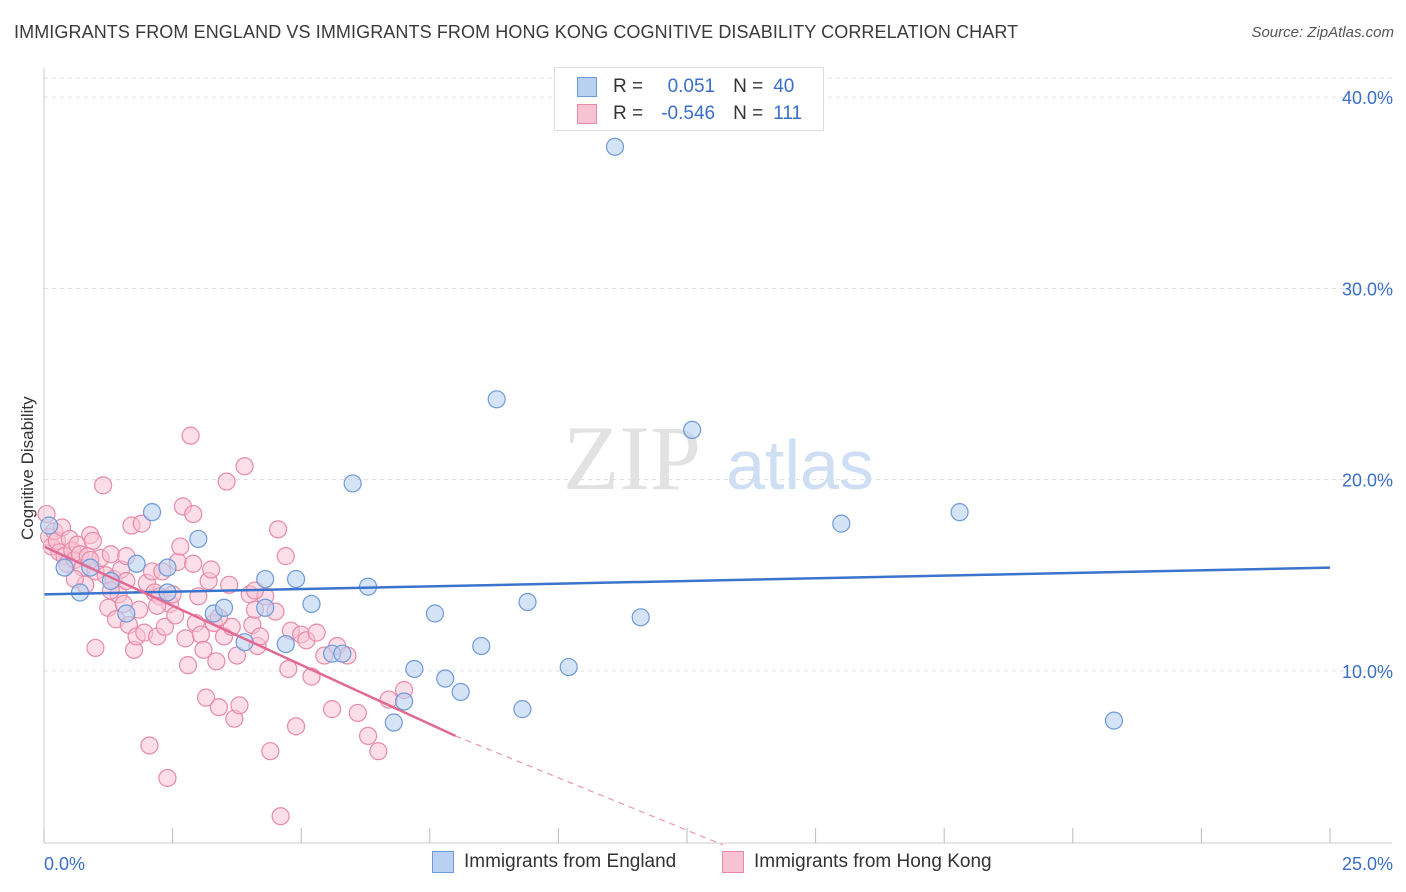  What do you see at coordinates (691, 86) in the screenshot?
I see `england-r-value: 0.051` at bounding box center [691, 86].